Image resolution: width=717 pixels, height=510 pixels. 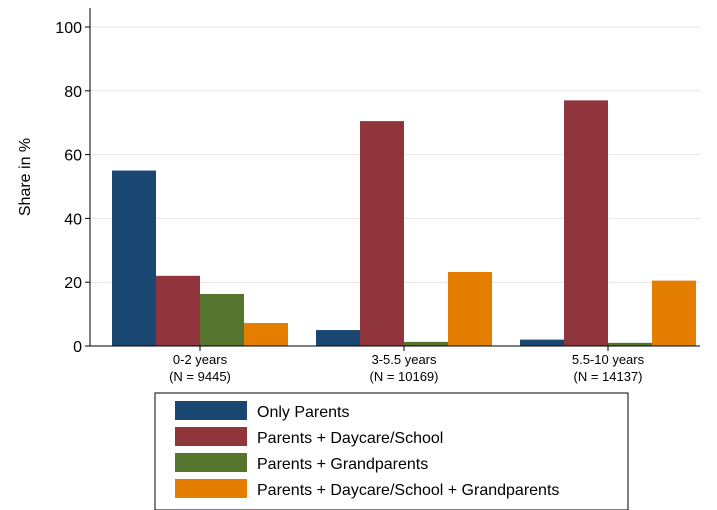 What do you see at coordinates (73, 283) in the screenshot?
I see `y-tick-label: 20` at bounding box center [73, 283].